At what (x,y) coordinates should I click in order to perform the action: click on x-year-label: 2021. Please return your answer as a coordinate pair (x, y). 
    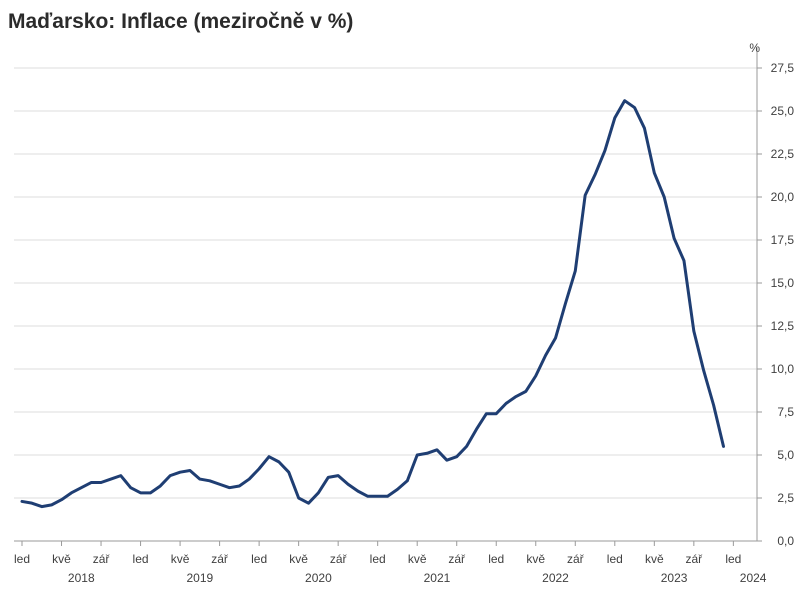
    Looking at the image, I should click on (437, 578).